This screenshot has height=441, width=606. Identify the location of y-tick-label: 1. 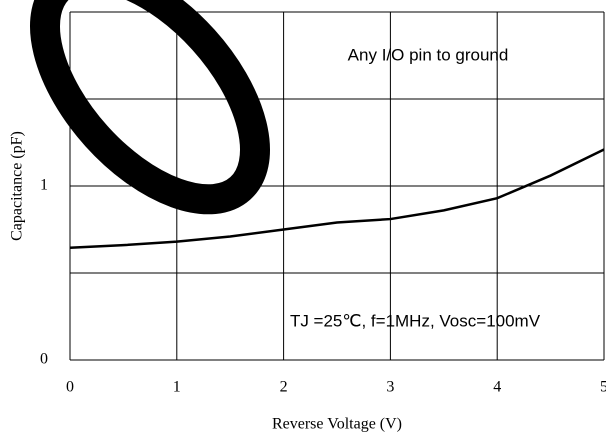
(44, 185).